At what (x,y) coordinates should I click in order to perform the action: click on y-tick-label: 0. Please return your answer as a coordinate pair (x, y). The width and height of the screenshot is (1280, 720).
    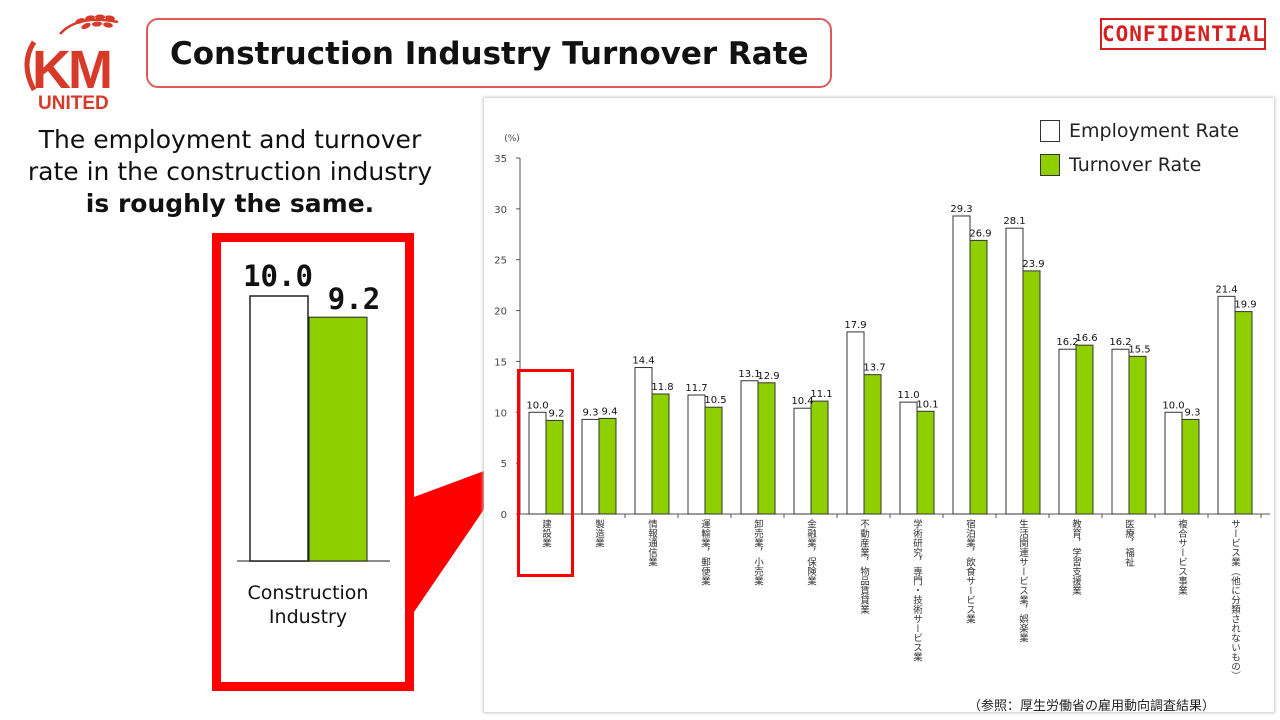
    Looking at the image, I should click on (504, 515).